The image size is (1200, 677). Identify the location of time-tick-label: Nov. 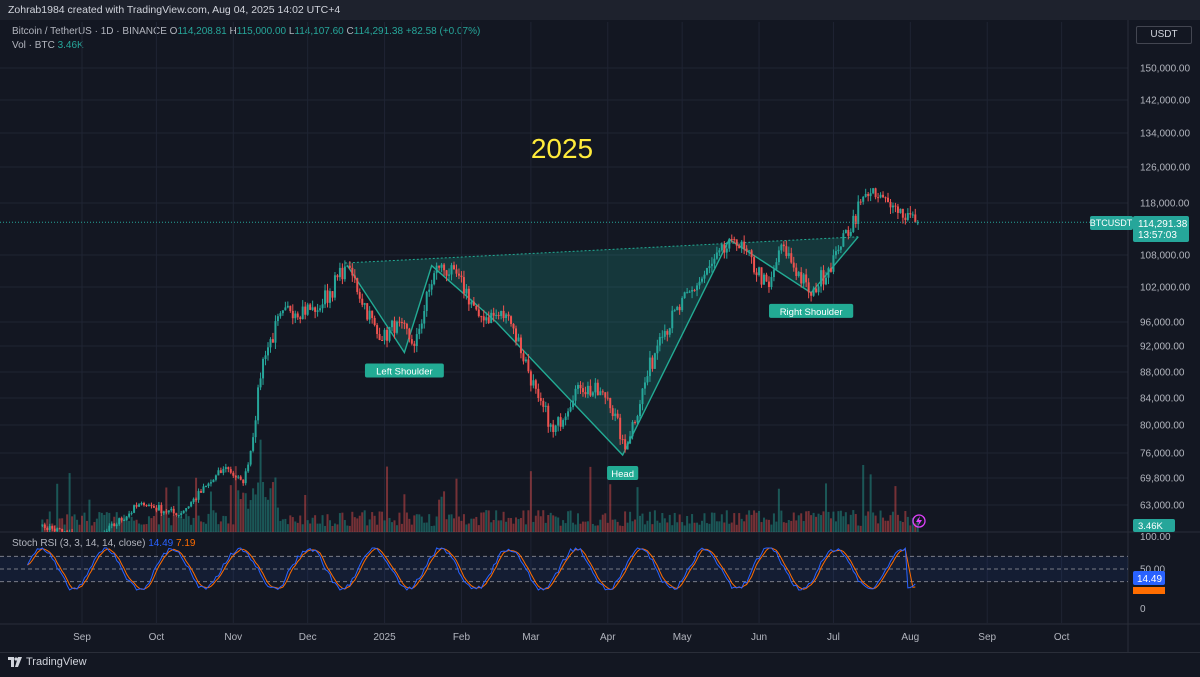
(233, 637).